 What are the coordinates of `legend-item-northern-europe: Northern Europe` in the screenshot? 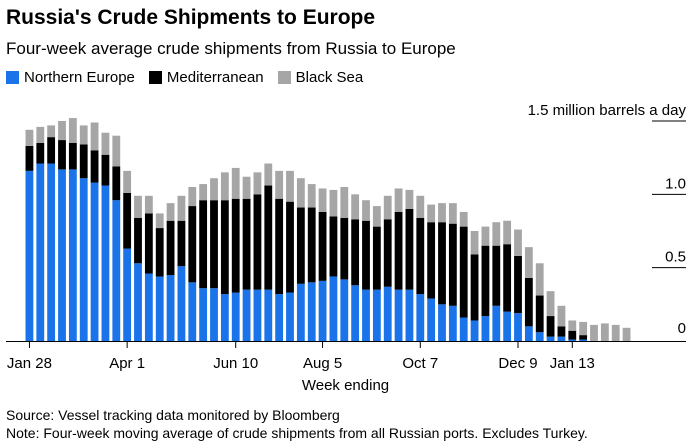 It's located at (70, 77).